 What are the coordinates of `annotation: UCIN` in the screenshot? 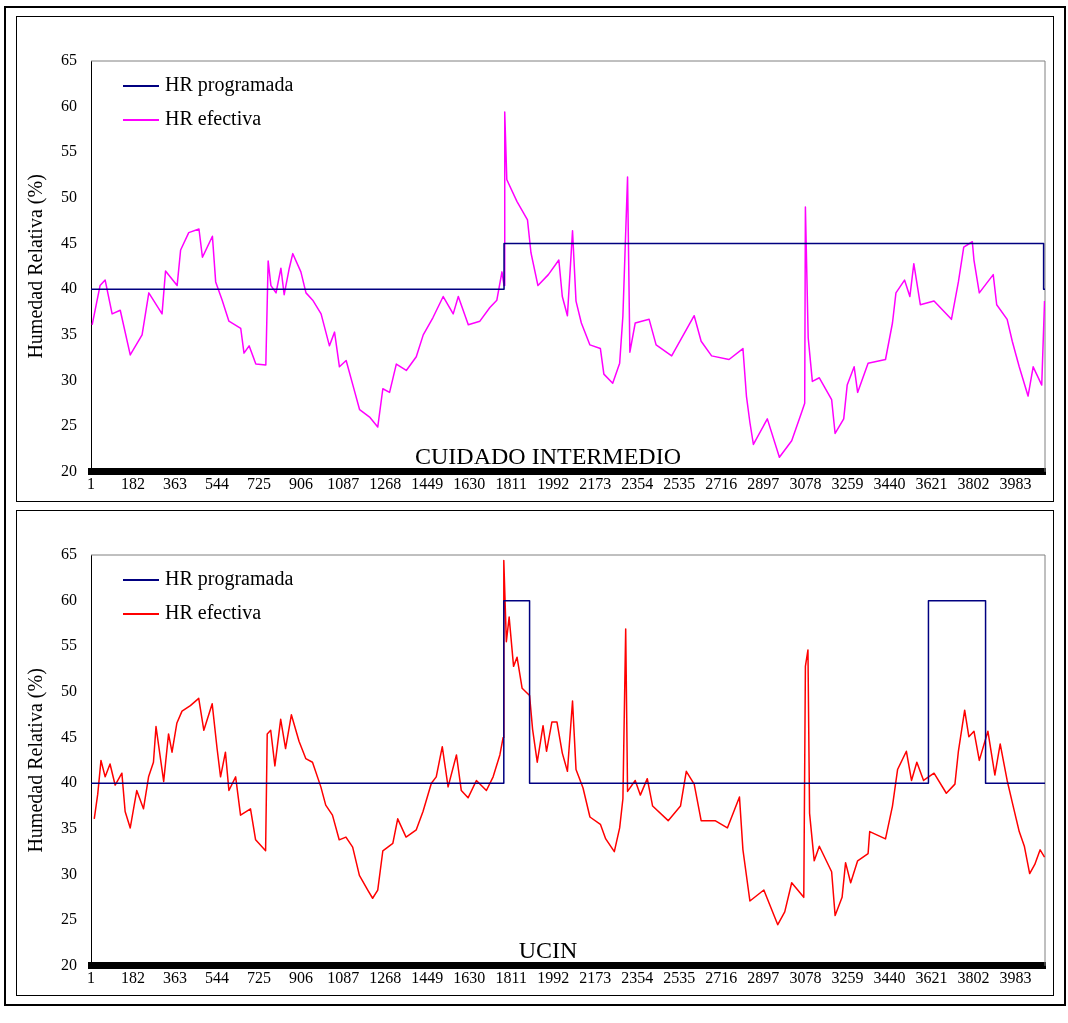 It's located at (548, 950).